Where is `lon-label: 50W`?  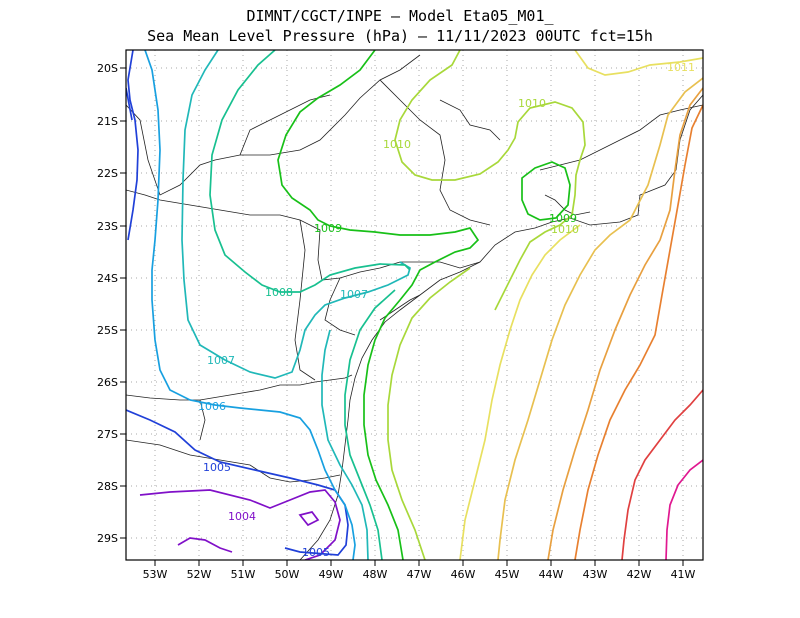
lon-label: 50W is located at coordinates (287, 574).